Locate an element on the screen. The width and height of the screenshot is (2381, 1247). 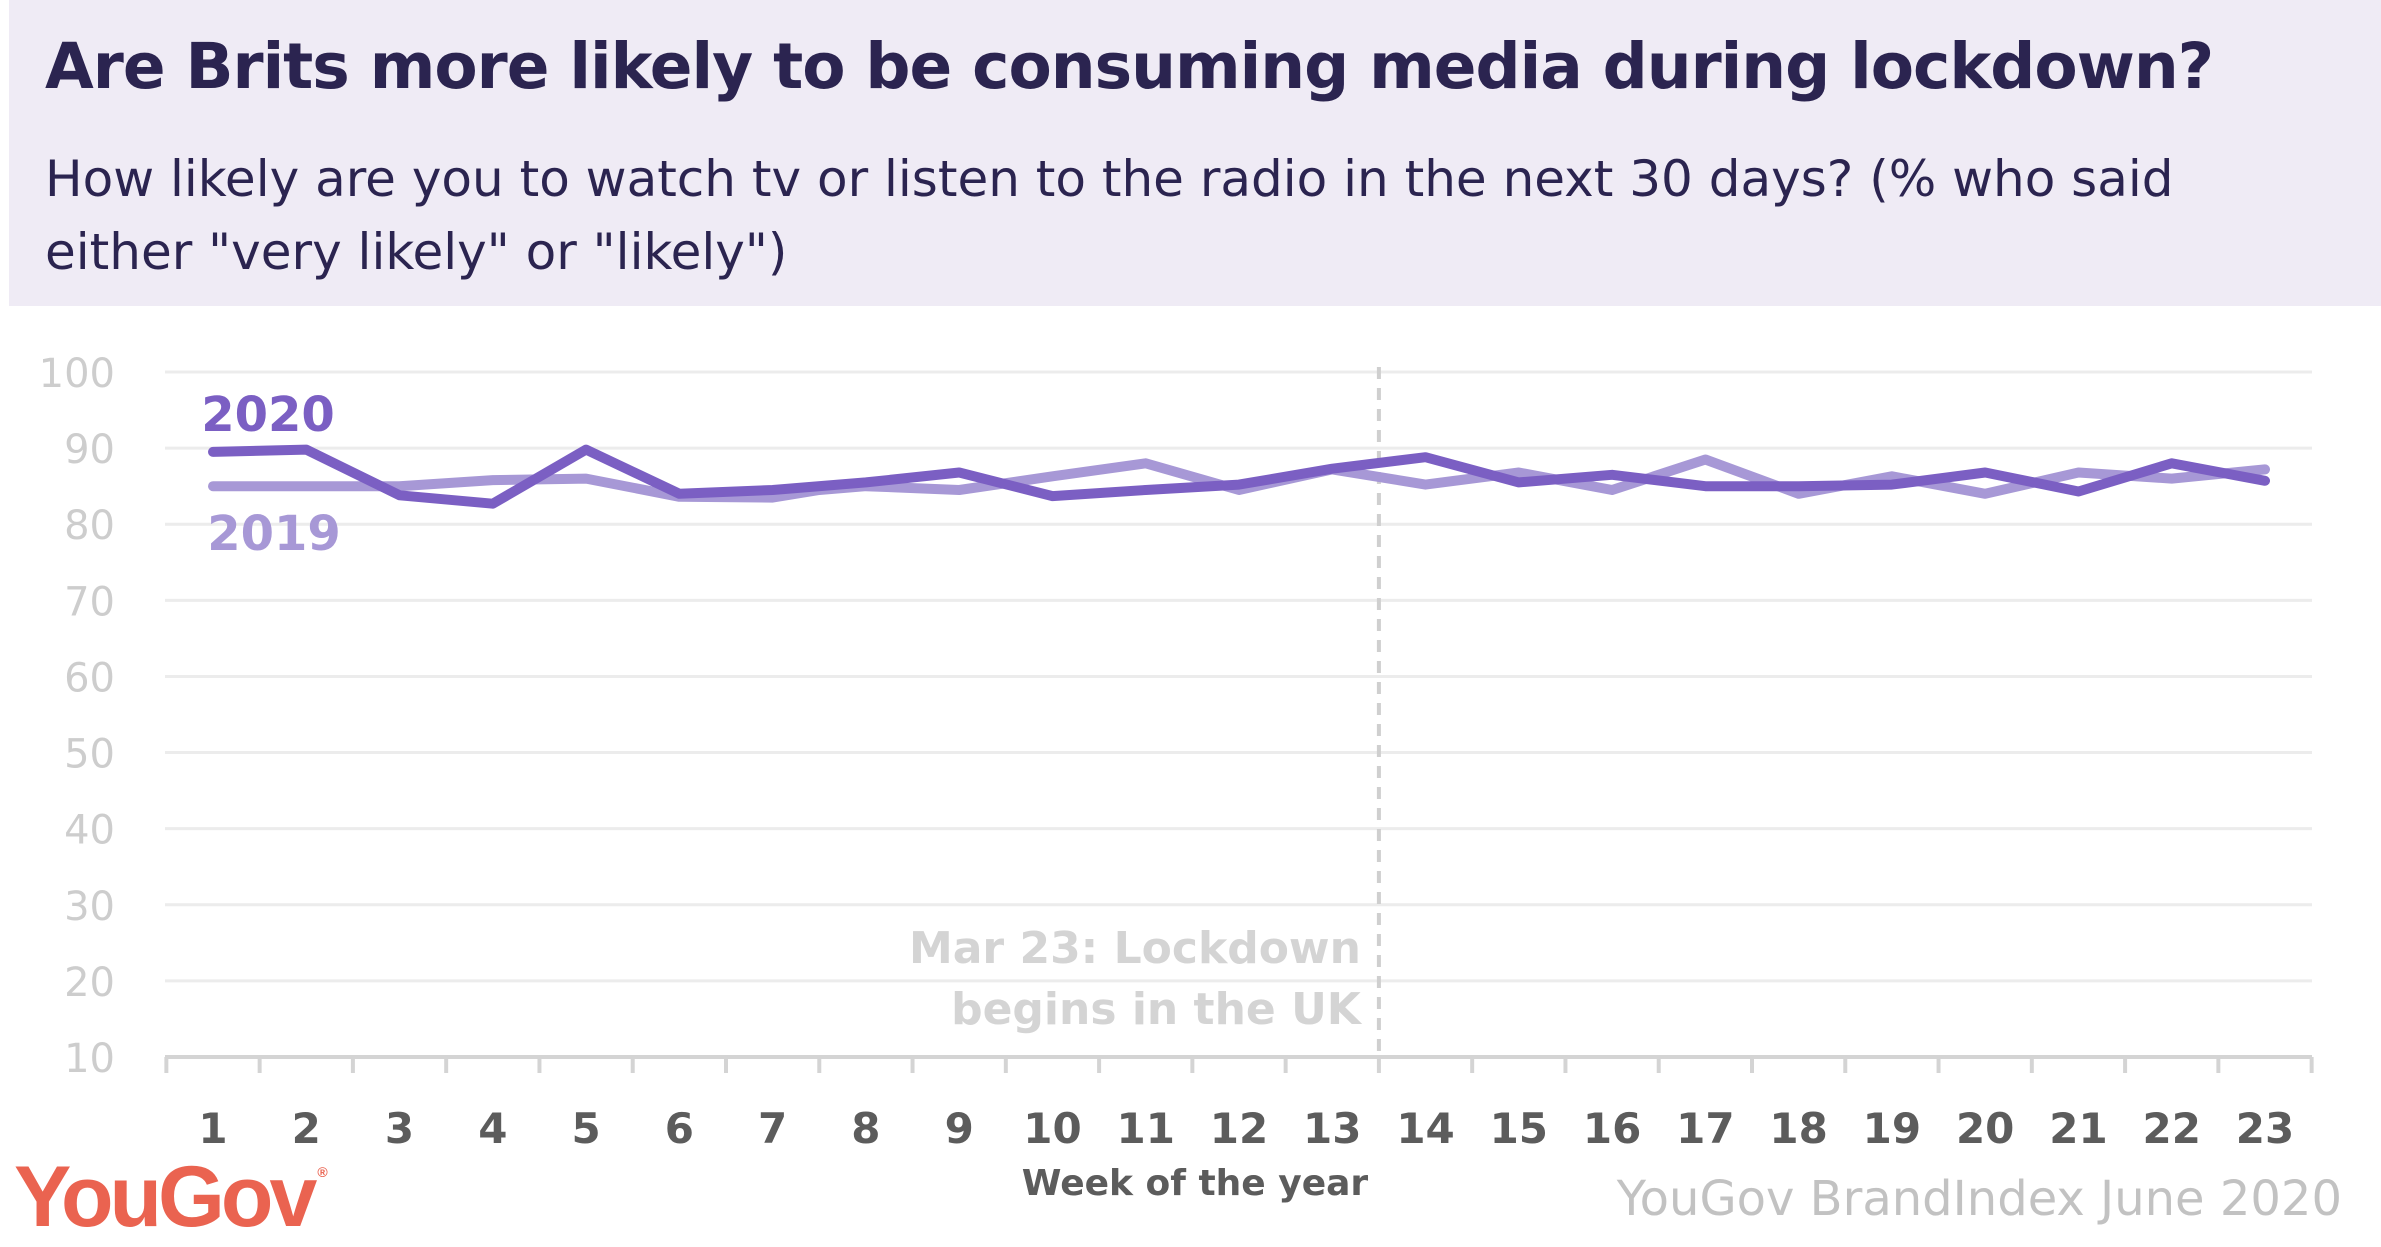
x-tick-label-20: 20 is located at coordinates (1985, 1128).